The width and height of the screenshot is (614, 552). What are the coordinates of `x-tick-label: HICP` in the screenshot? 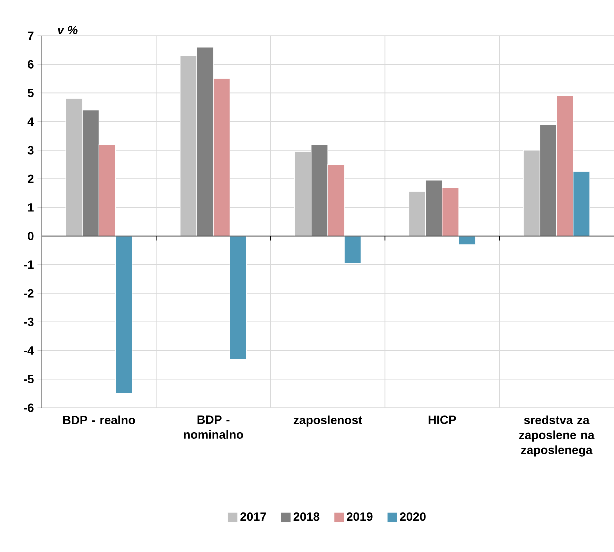 It's located at (442, 420).